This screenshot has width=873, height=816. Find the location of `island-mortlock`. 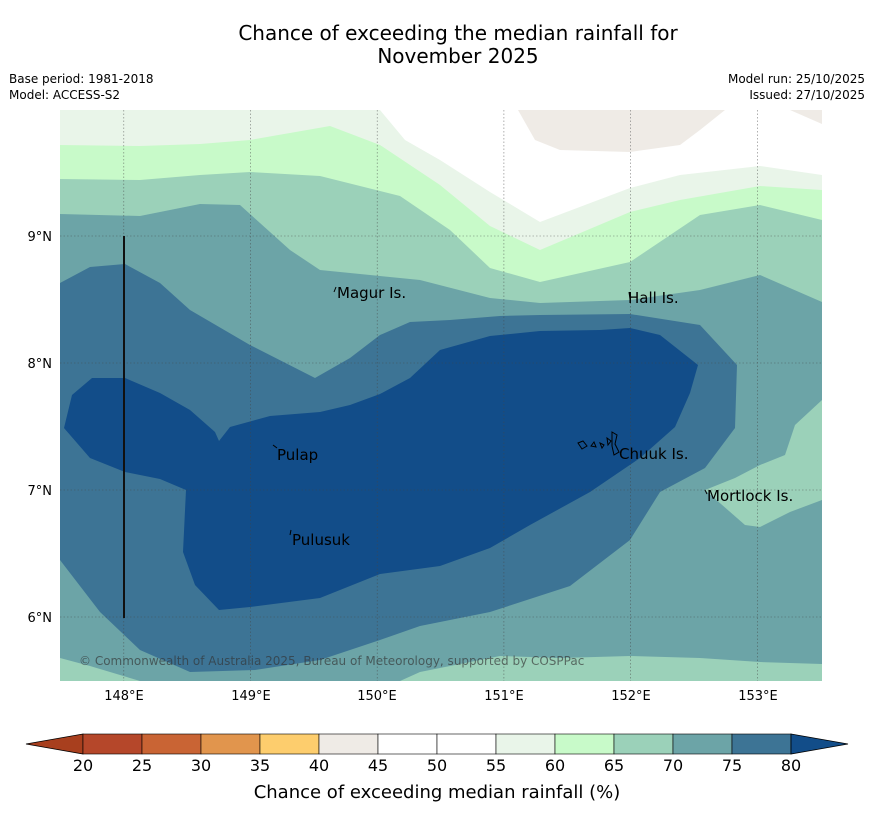

island-mortlock is located at coordinates (706, 492).